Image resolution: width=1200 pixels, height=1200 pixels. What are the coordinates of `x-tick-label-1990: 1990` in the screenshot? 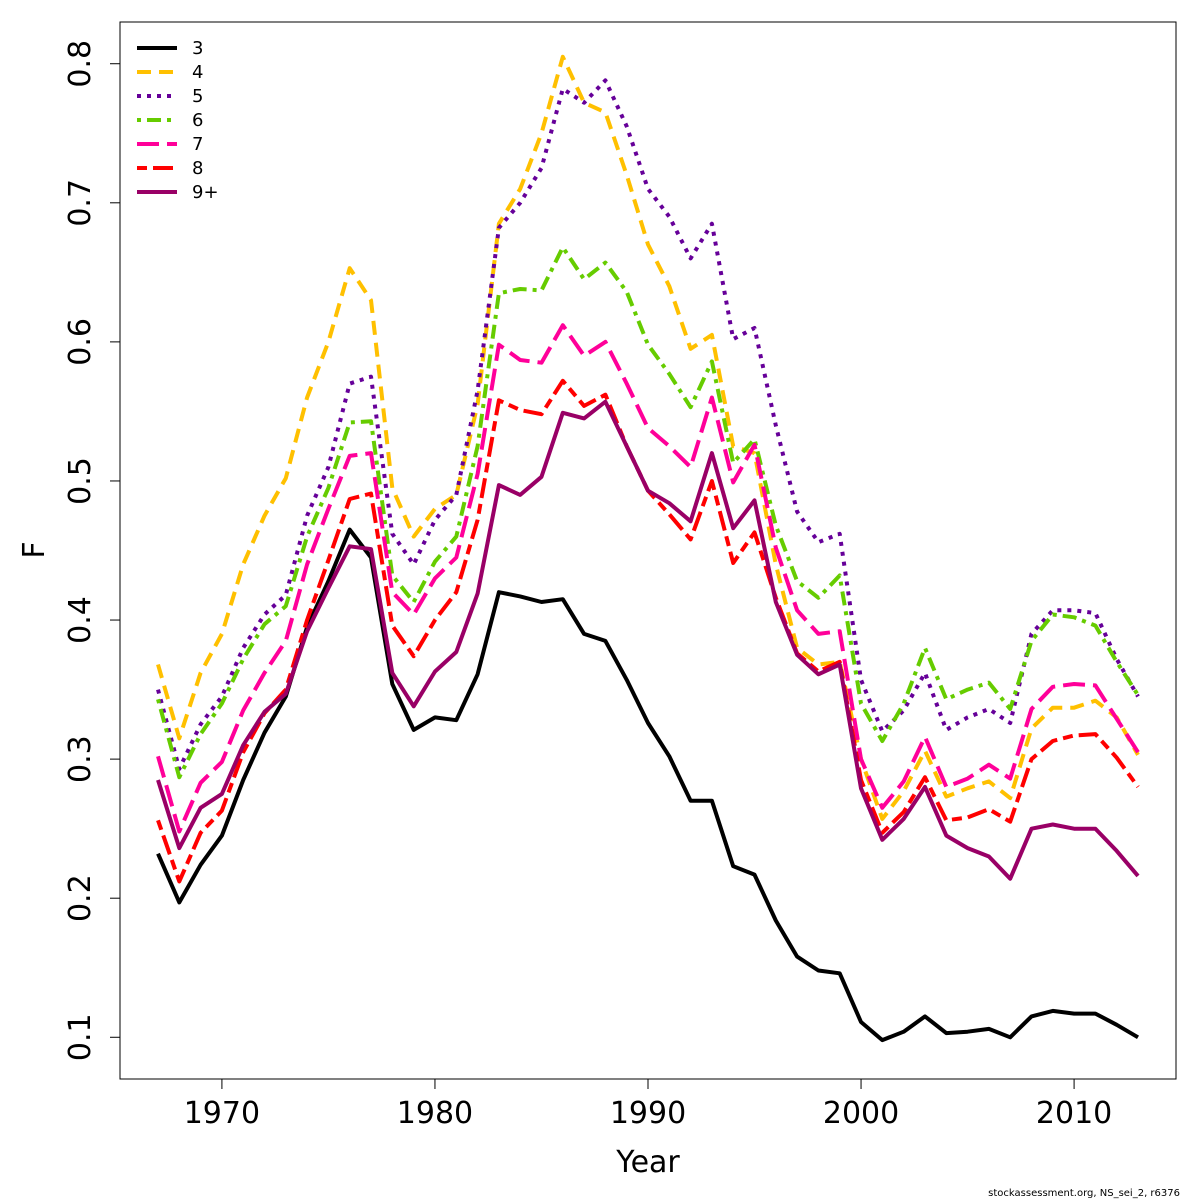 It's located at (648, 1113).